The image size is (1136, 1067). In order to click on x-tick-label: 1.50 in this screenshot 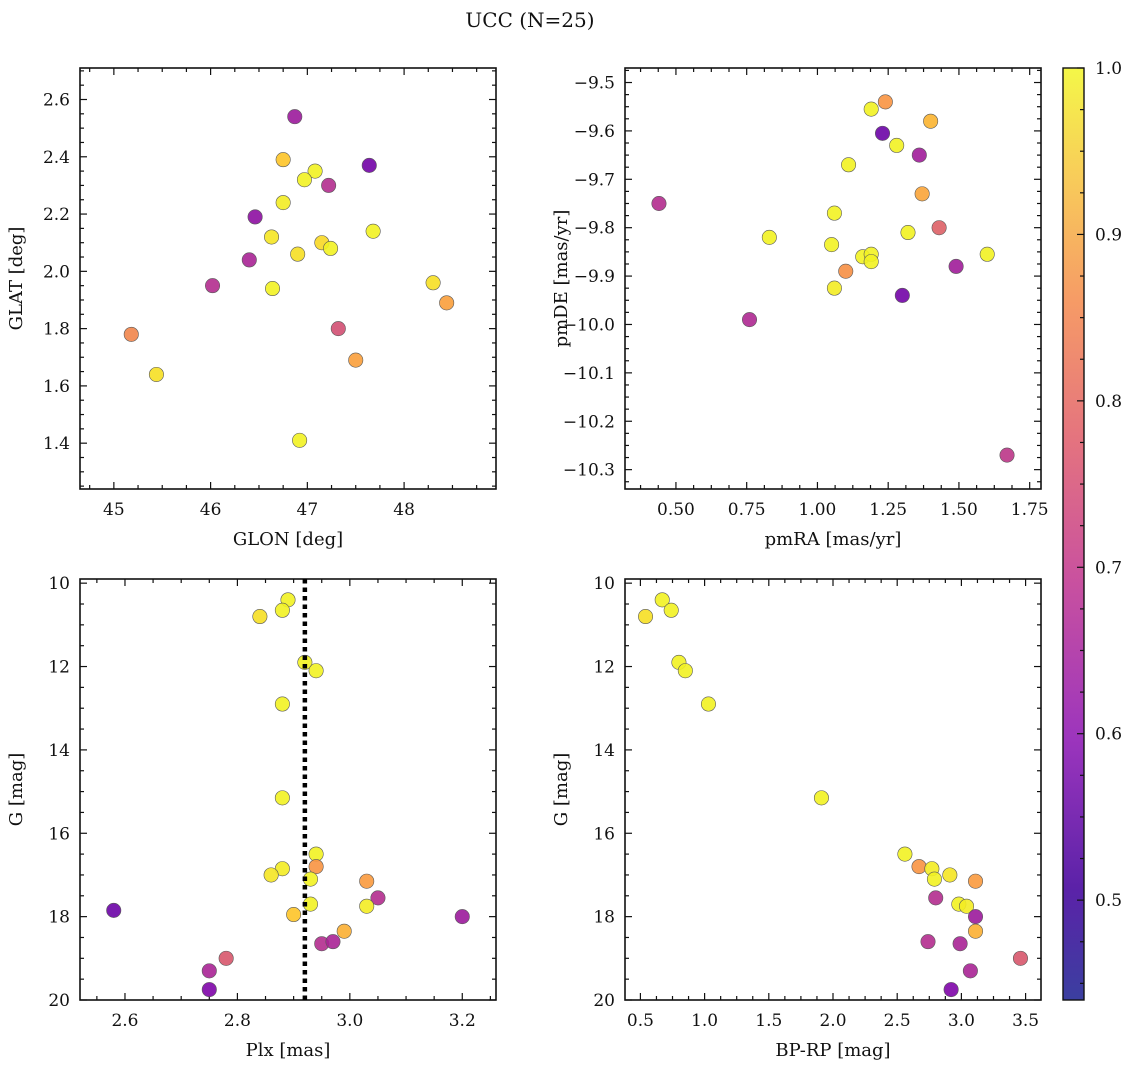, I will do `click(959, 510)`.